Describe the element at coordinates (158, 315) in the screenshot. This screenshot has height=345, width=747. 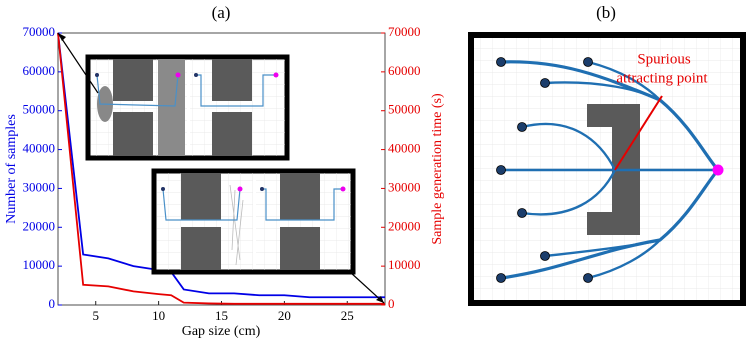
I see `x-tick-label: 10` at that location.